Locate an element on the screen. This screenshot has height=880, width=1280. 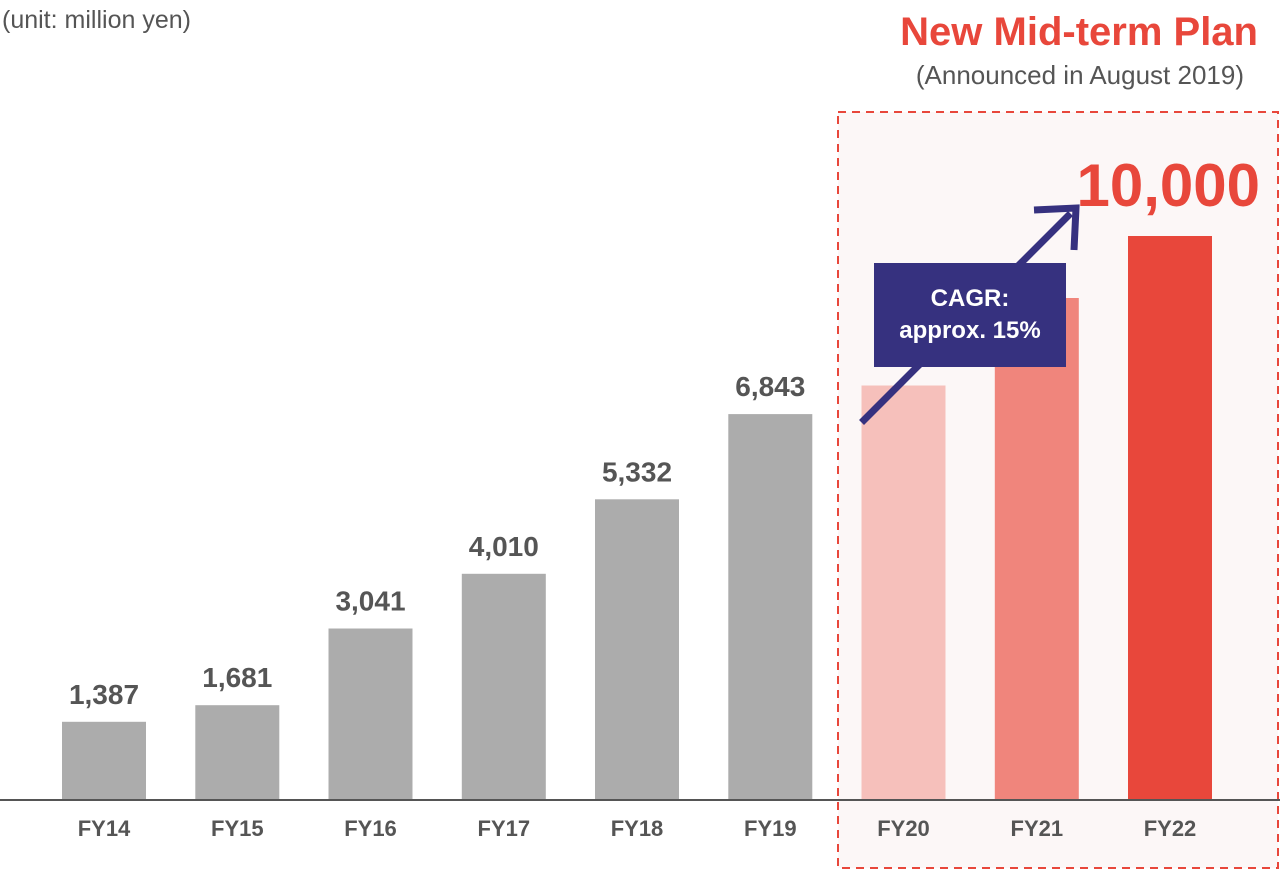
plan-title: New Mid-term Plan is located at coordinates (1079, 32).